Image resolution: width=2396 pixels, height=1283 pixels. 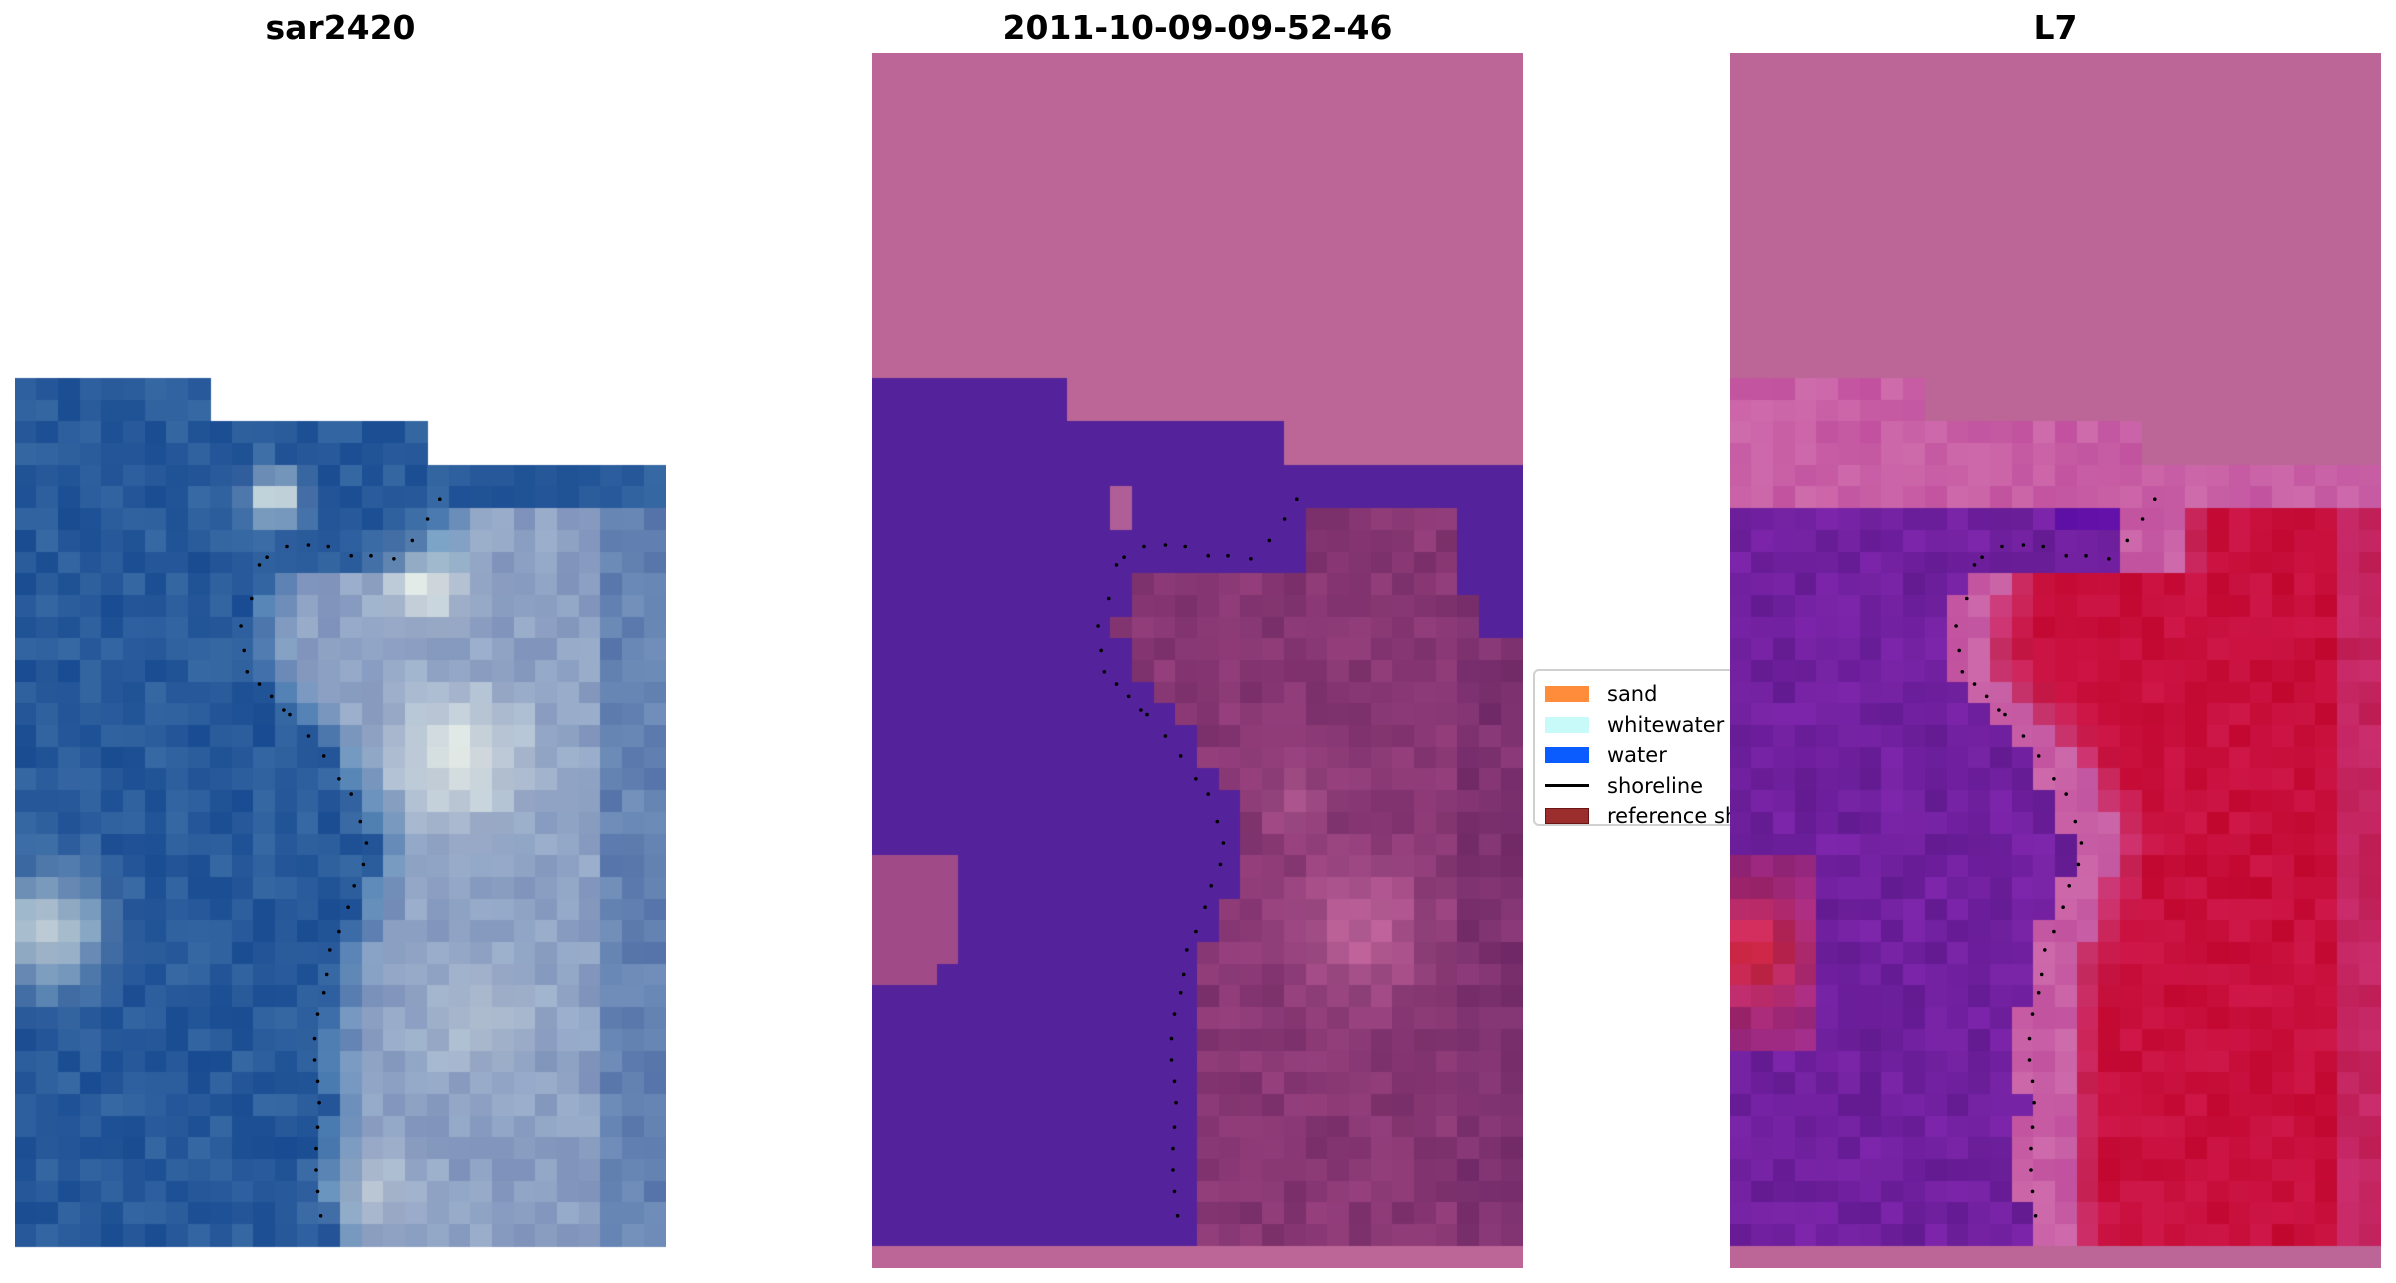 I want to click on panel-title-rgb: sar2420, so click(x=340, y=27).